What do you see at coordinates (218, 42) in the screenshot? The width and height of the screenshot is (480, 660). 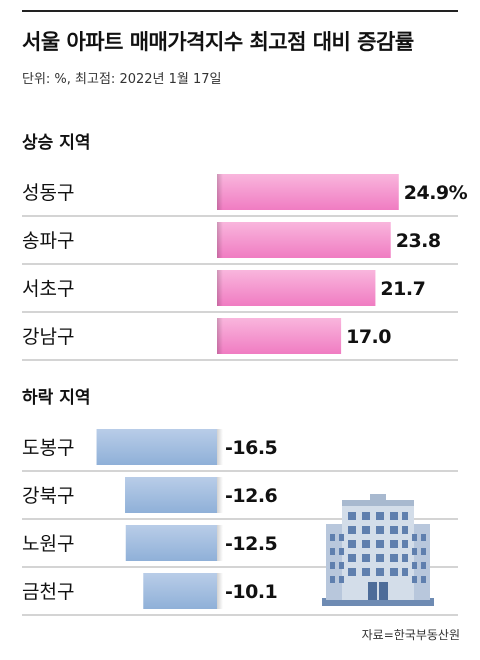 I see `chart-title: 서울 아파트 매매가격지수 최고점 대비 증감률` at bounding box center [218, 42].